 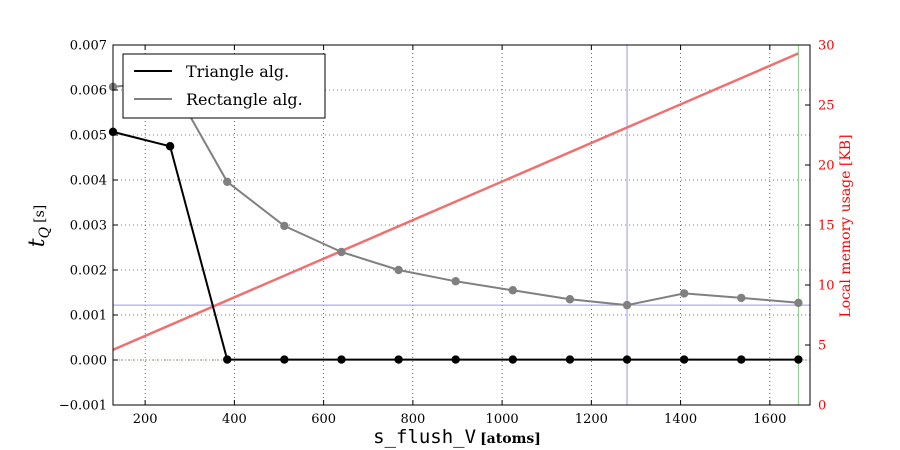 What do you see at coordinates (822, 406) in the screenshot?
I see `y-tick-label-right: 0` at bounding box center [822, 406].